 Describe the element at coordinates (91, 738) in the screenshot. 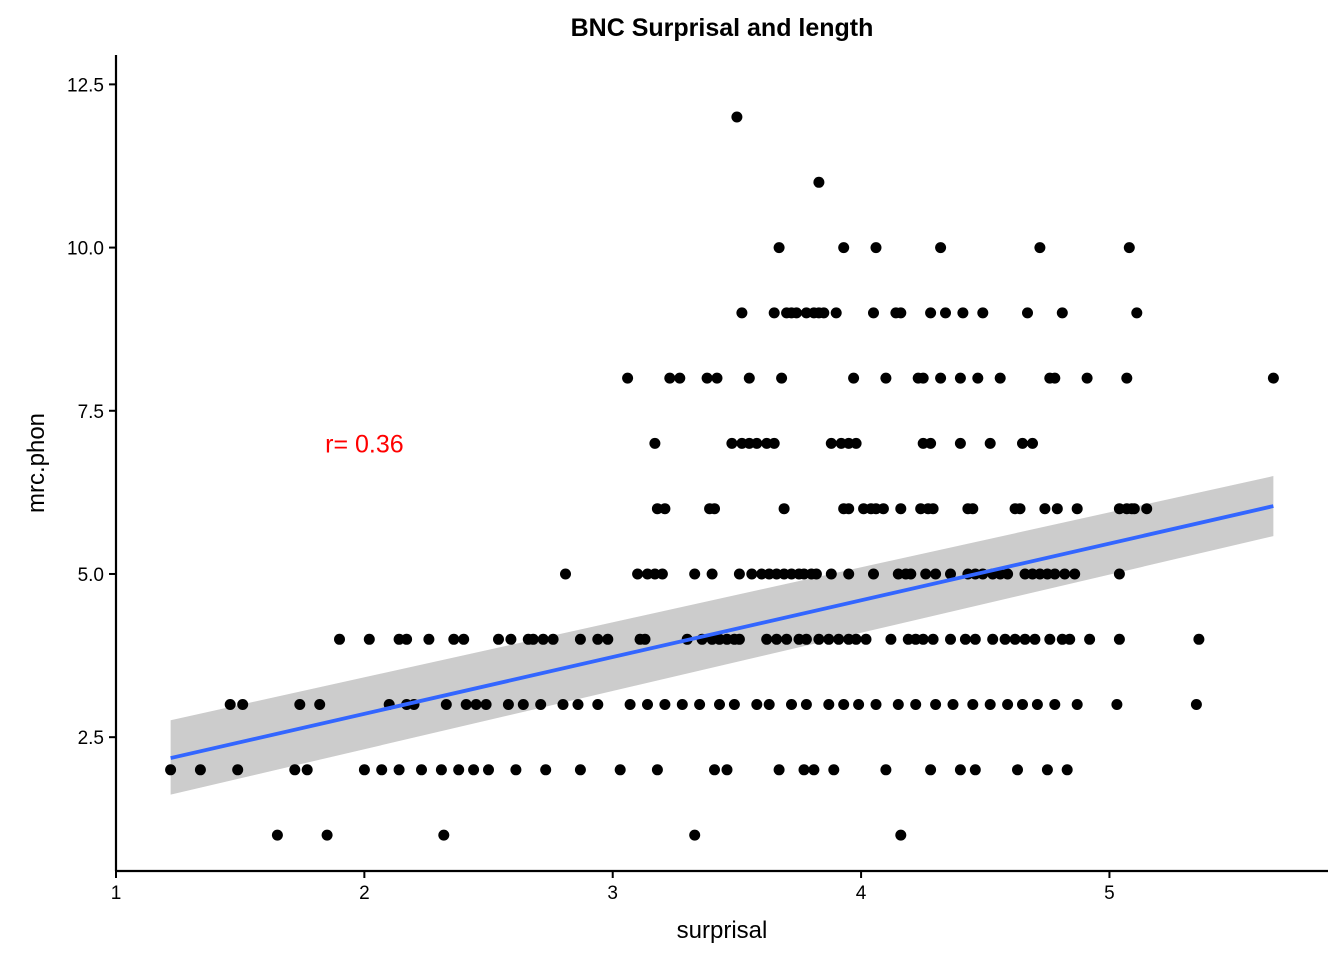

I see `y-tick-label: 2.5` at that location.